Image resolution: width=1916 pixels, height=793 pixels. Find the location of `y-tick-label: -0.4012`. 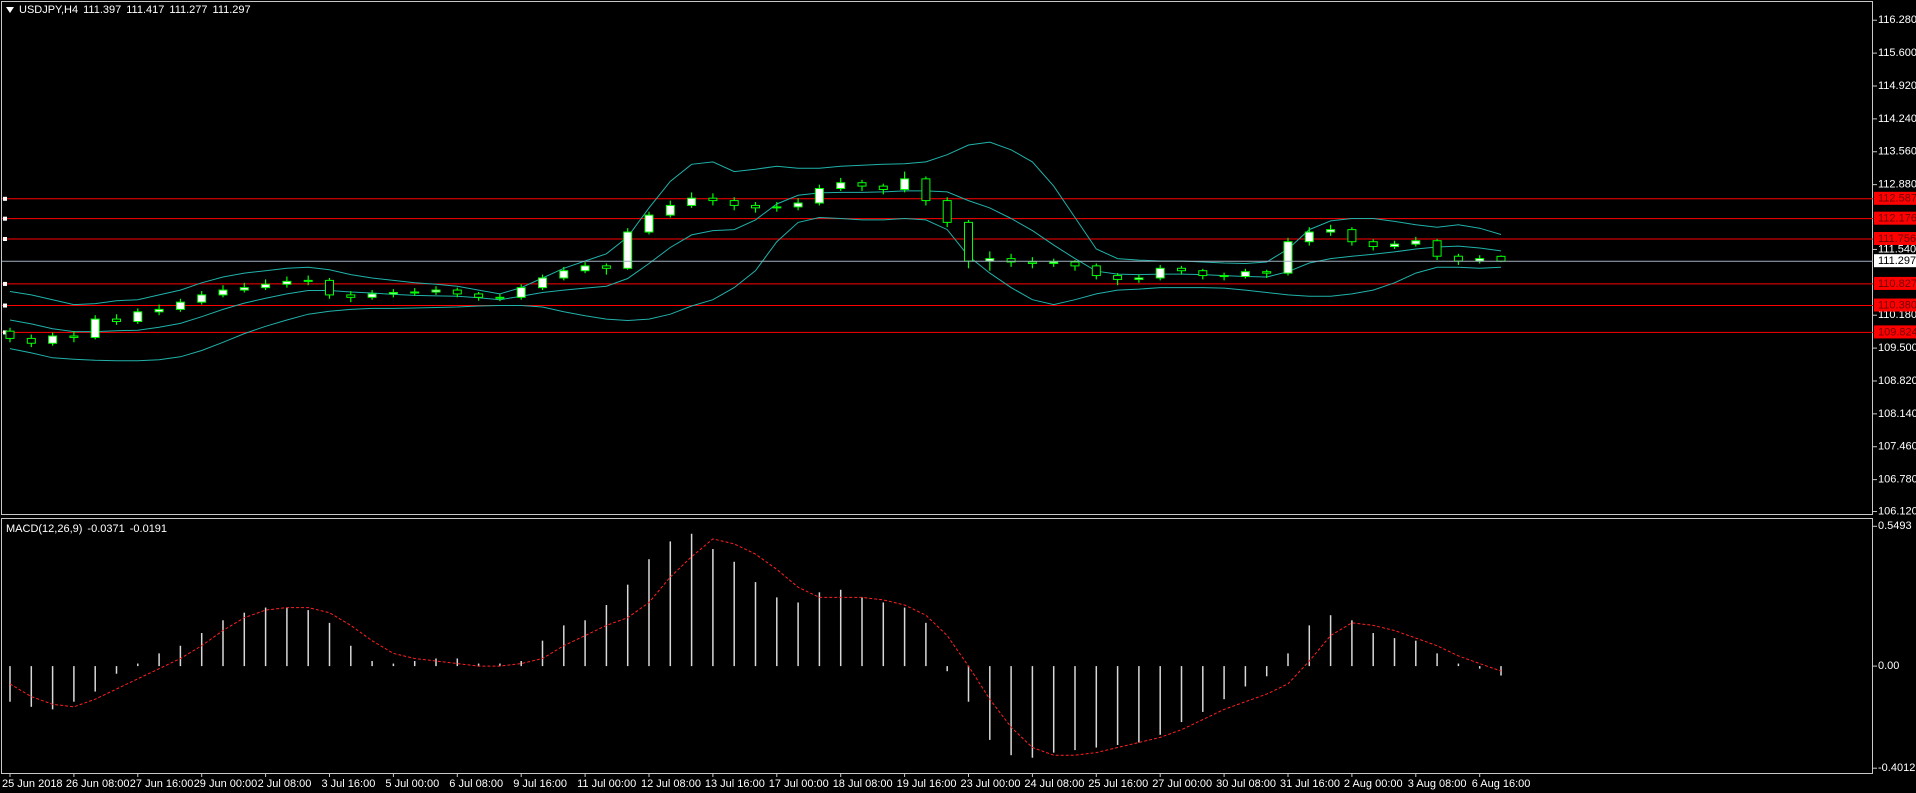

y-tick-label: -0.4012 is located at coordinates (1896, 768).